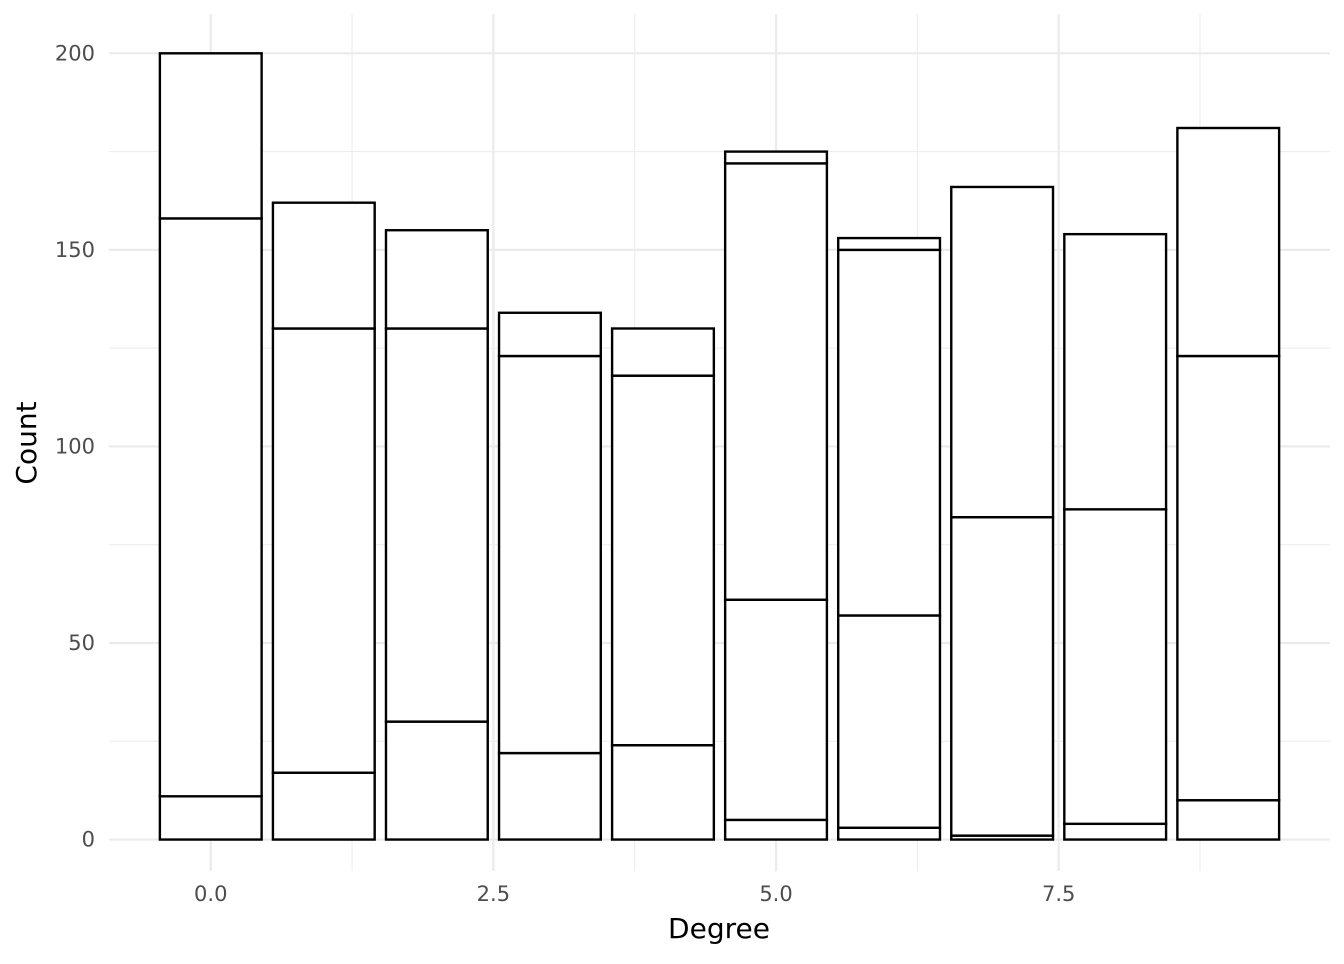 This screenshot has height=964, width=1344. What do you see at coordinates (75, 250) in the screenshot?
I see `y-tick-label: 150` at bounding box center [75, 250].